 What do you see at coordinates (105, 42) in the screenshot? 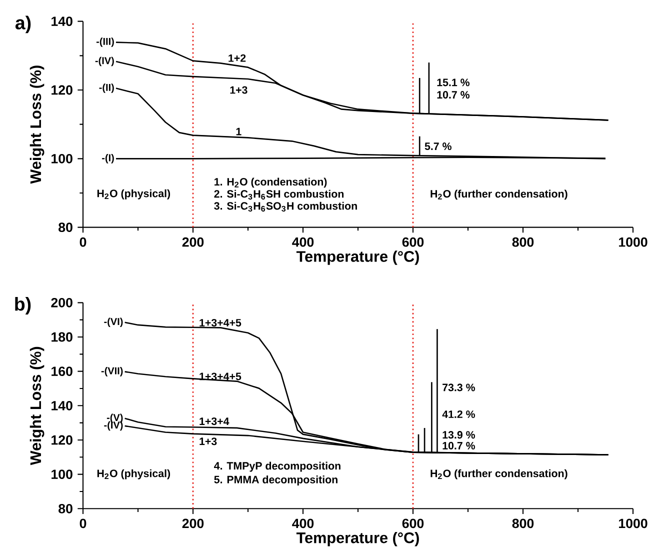
I see `series-label: -(III)` at bounding box center [105, 42].